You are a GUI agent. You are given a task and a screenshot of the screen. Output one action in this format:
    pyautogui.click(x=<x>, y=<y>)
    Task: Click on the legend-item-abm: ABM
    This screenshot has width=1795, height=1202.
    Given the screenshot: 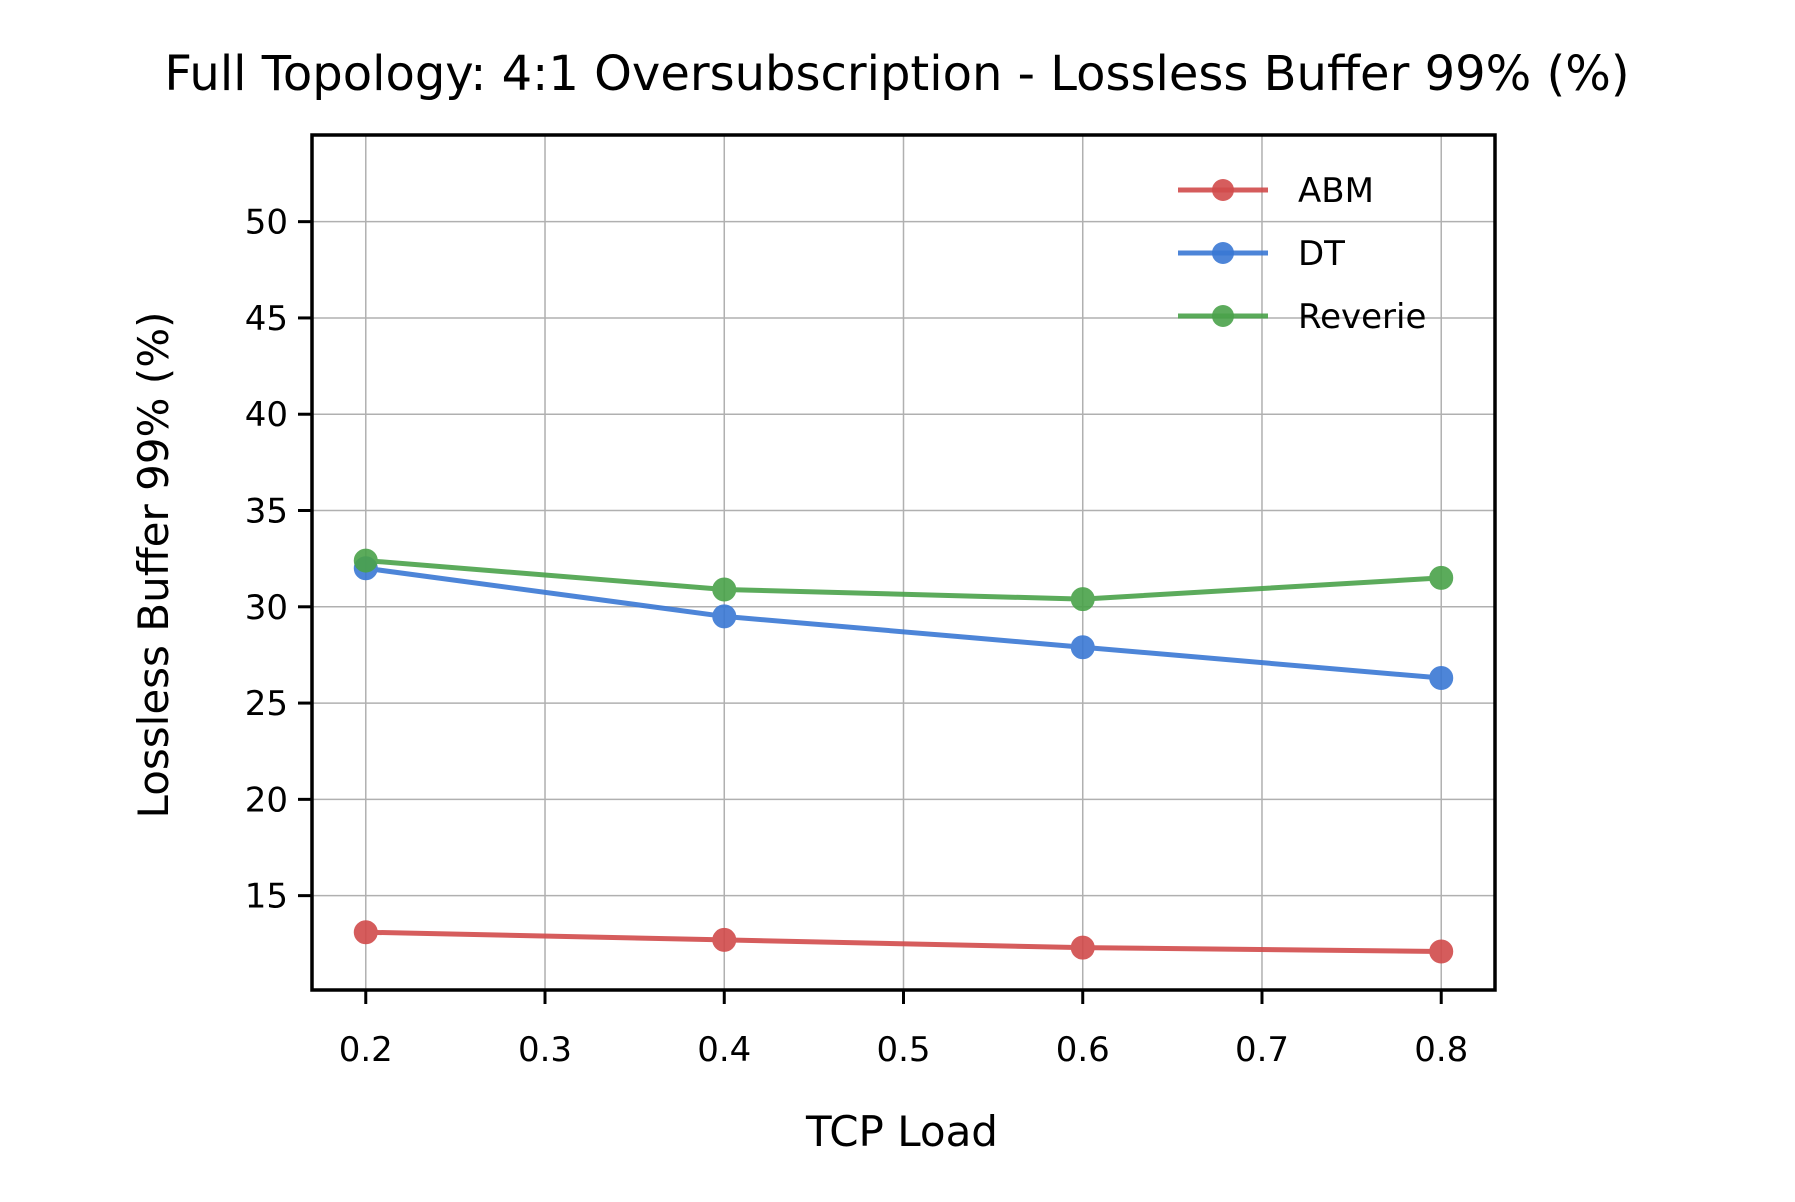 What is the action you would take?
    pyautogui.click(x=1276, y=191)
    